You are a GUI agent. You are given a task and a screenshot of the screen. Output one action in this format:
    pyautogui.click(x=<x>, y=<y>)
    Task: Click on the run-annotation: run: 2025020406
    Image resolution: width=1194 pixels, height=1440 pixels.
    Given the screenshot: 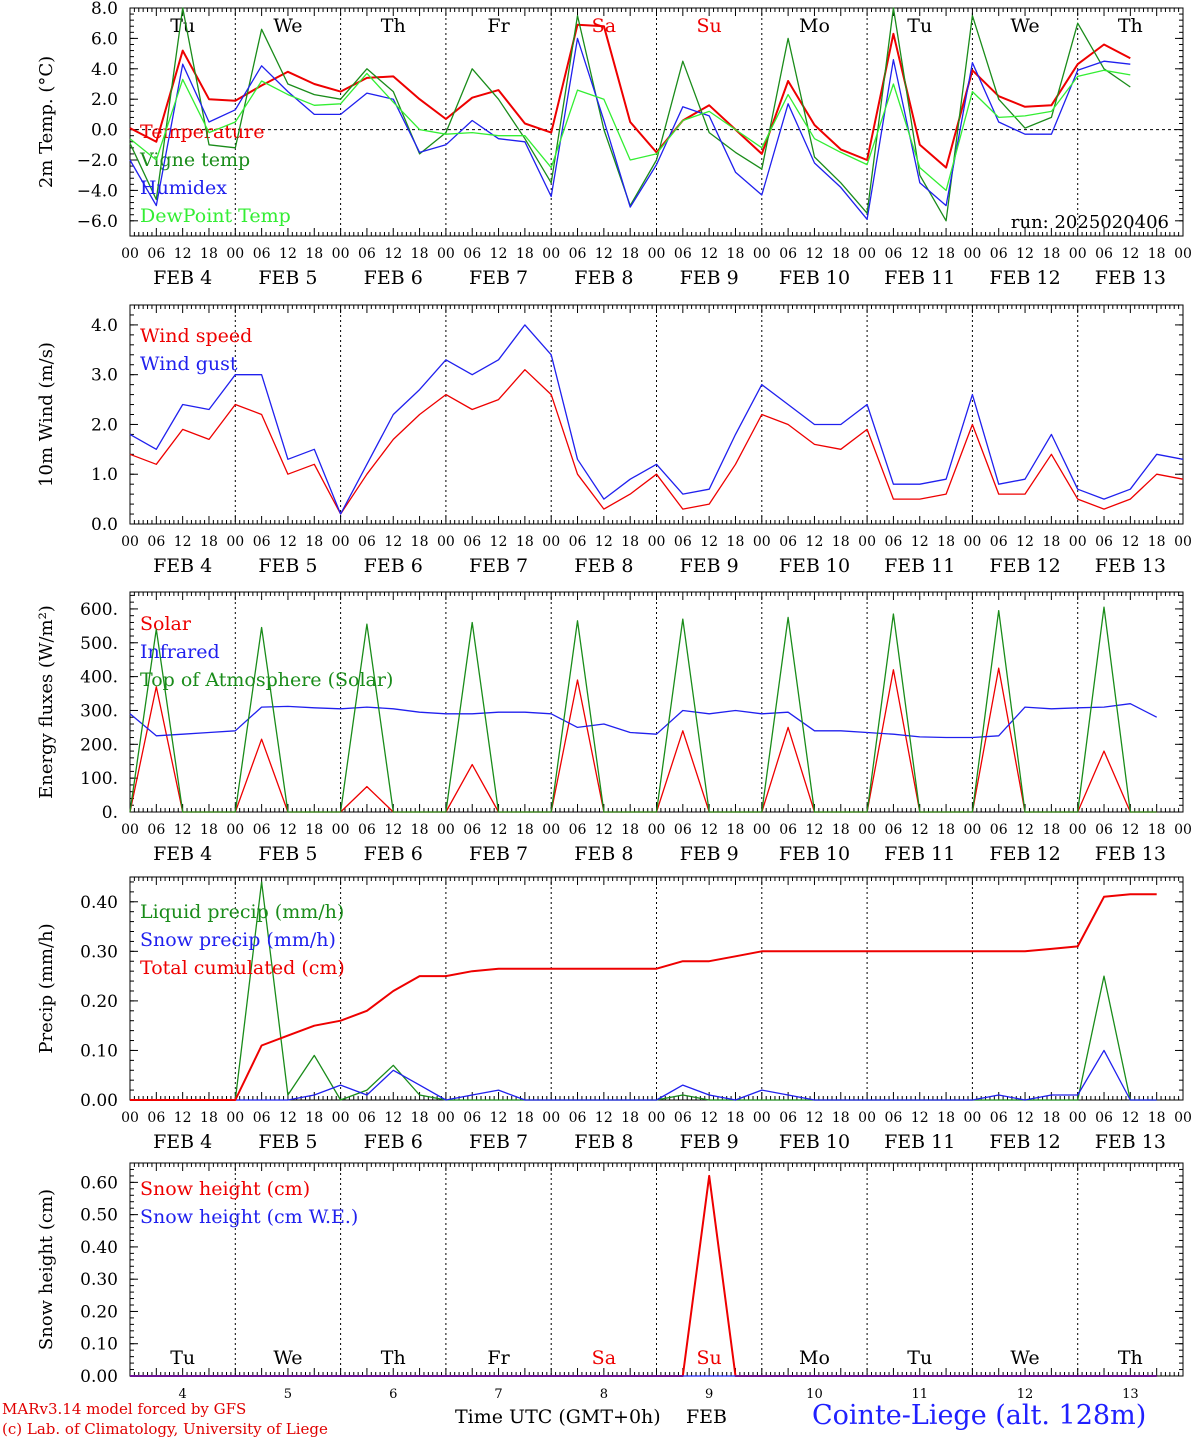 What is the action you would take?
    pyautogui.click(x=1090, y=222)
    